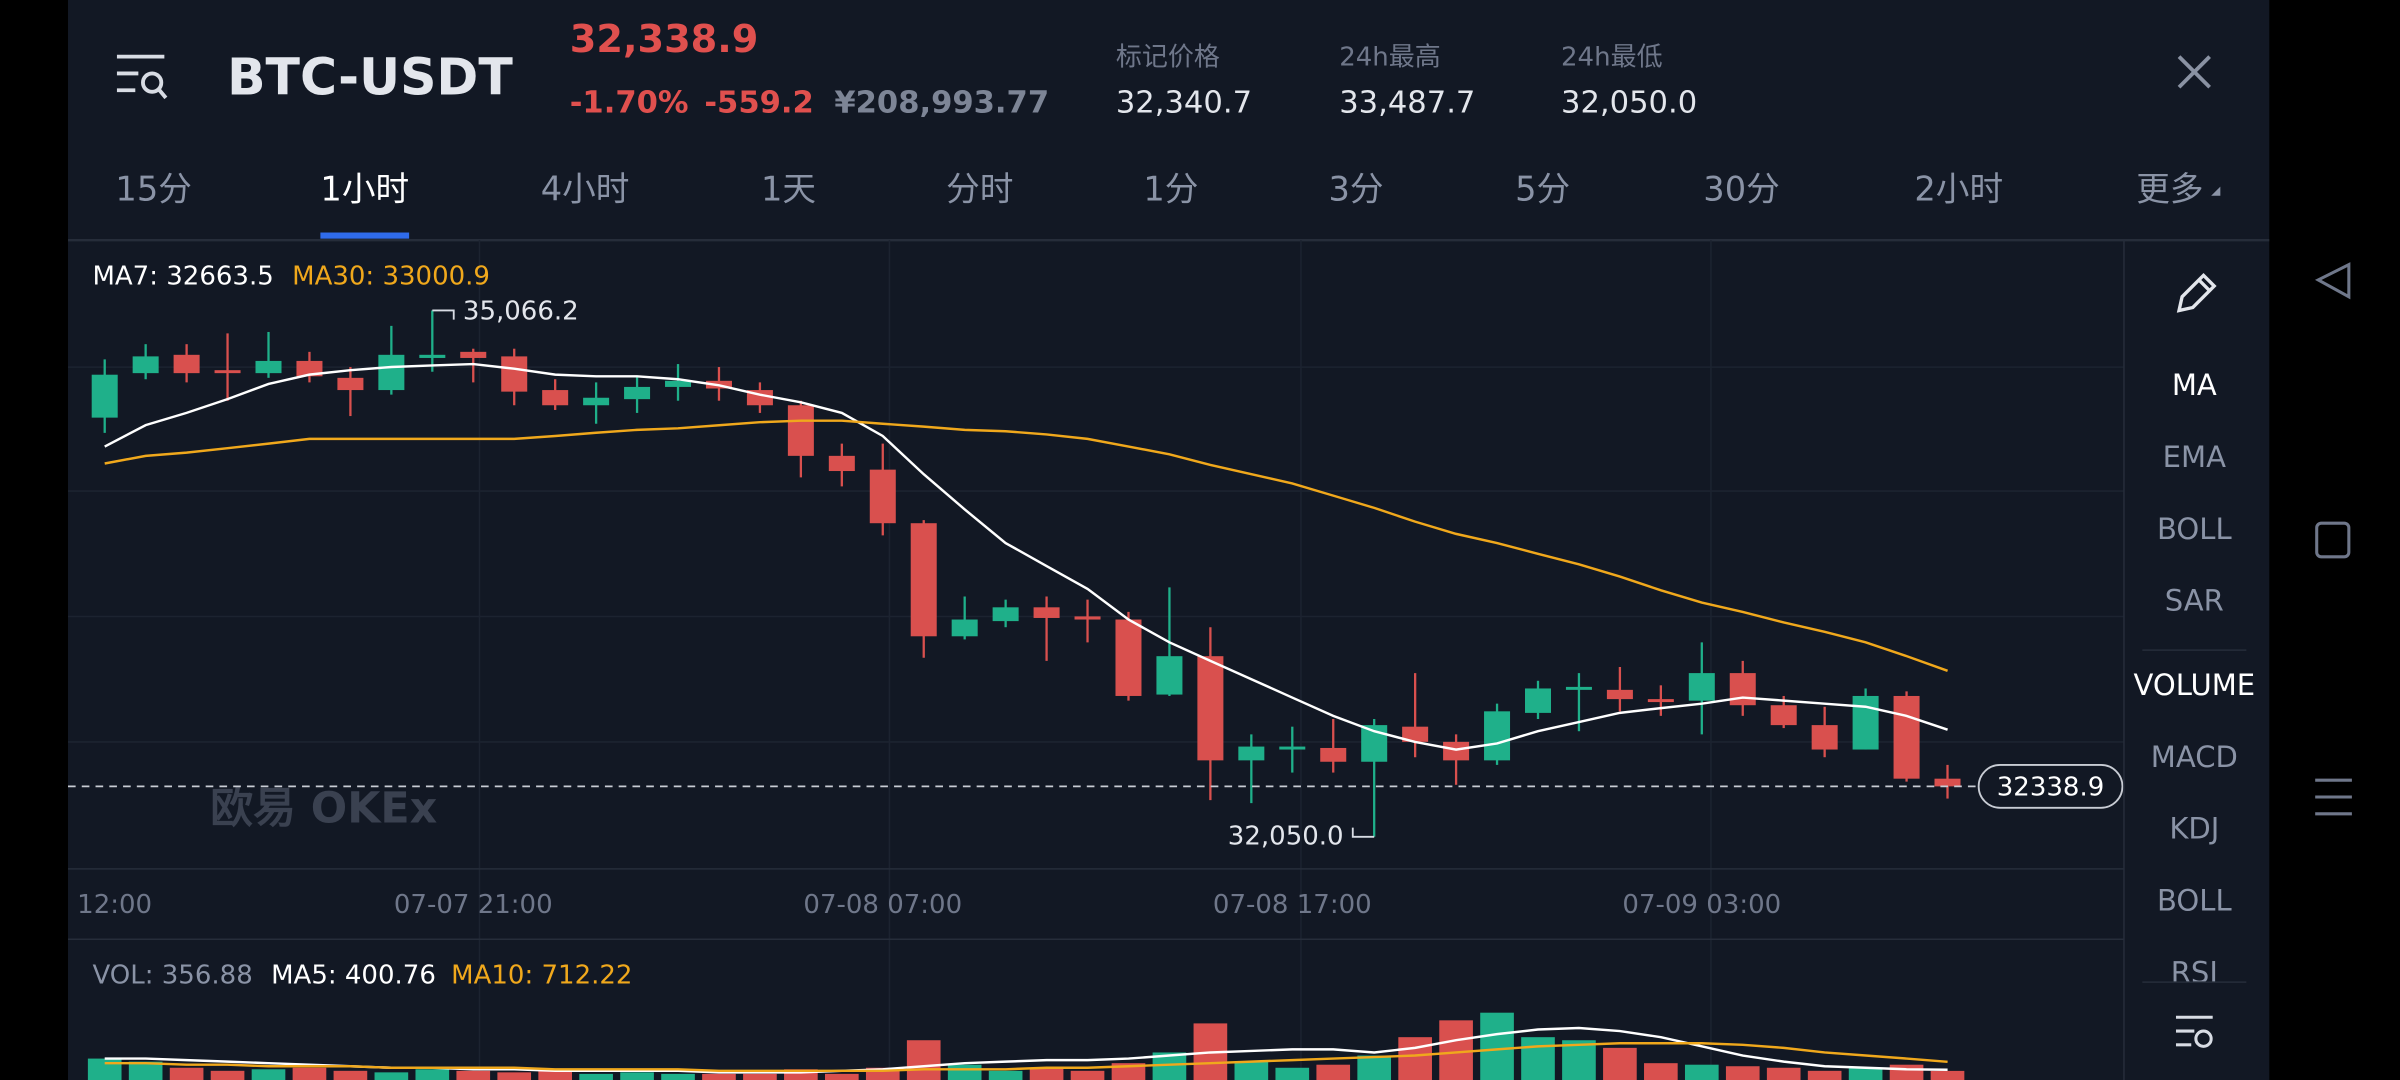 Image resolution: width=2400 pixels, height=1080 pixels. Describe the element at coordinates (114, 905) in the screenshot. I see `x-tick-label: 12:00` at that location.